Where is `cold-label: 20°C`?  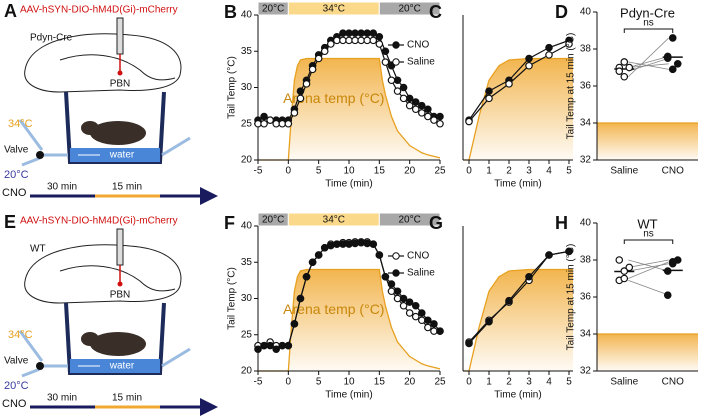
cold-label: 20°C is located at coordinates (16, 386).